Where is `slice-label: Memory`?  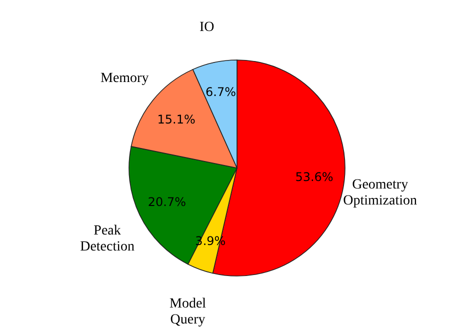
slice-label: Memory is located at coordinates (124, 78).